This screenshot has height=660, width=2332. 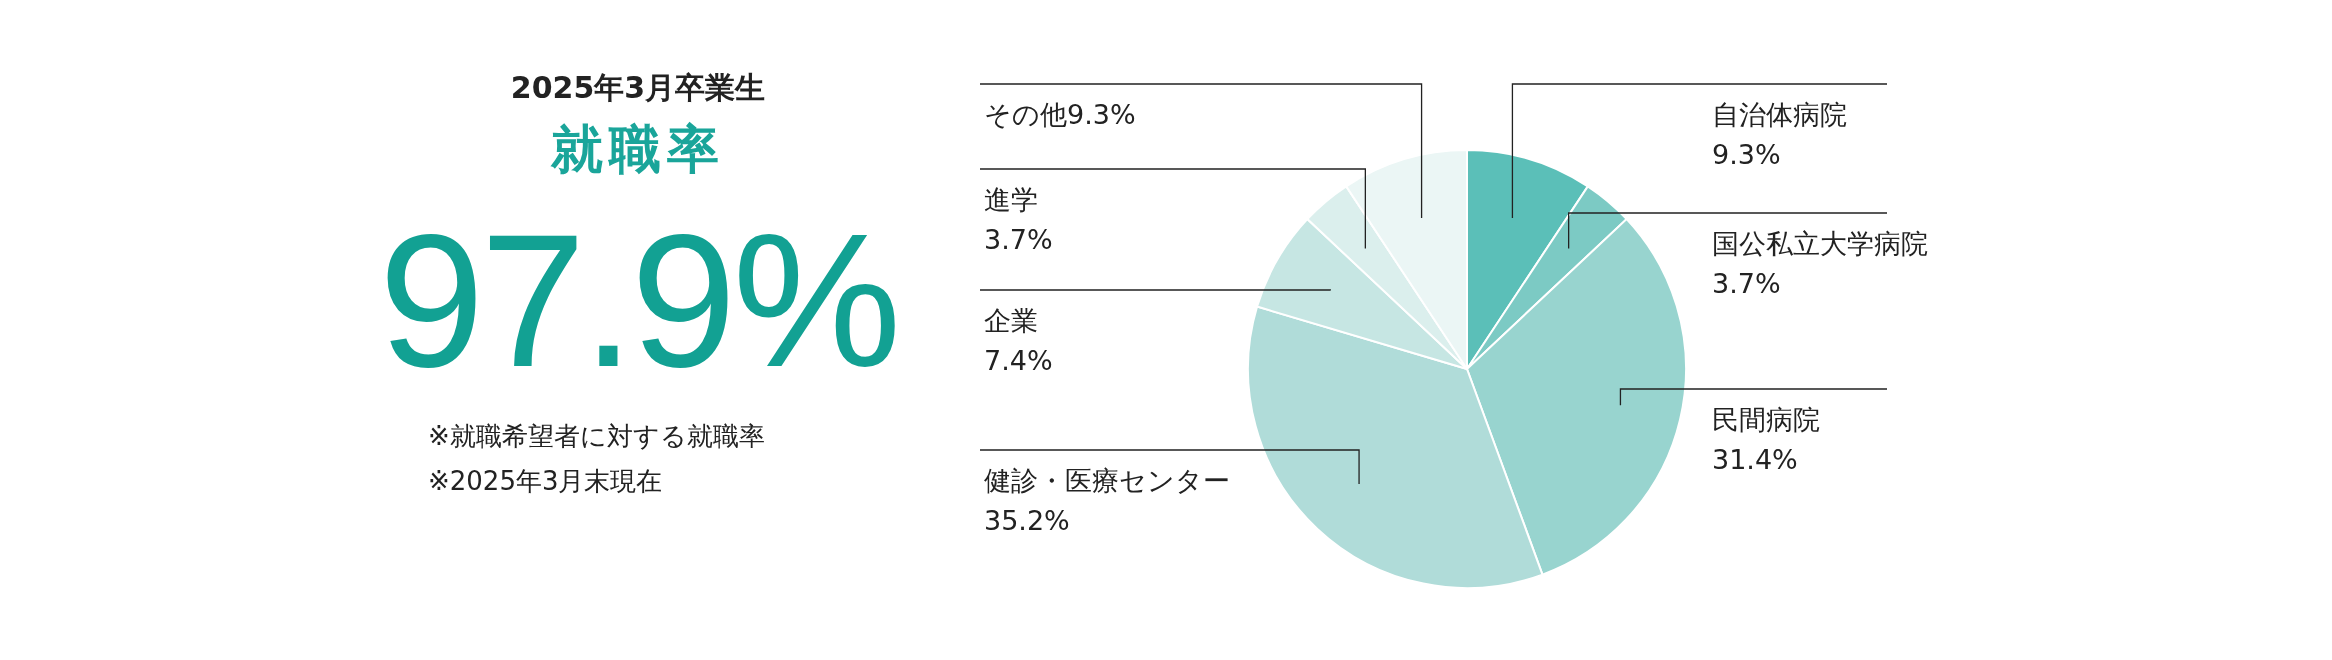 What do you see at coordinates (1027, 520) in the screenshot?
I see `data-label: 35.2%` at bounding box center [1027, 520].